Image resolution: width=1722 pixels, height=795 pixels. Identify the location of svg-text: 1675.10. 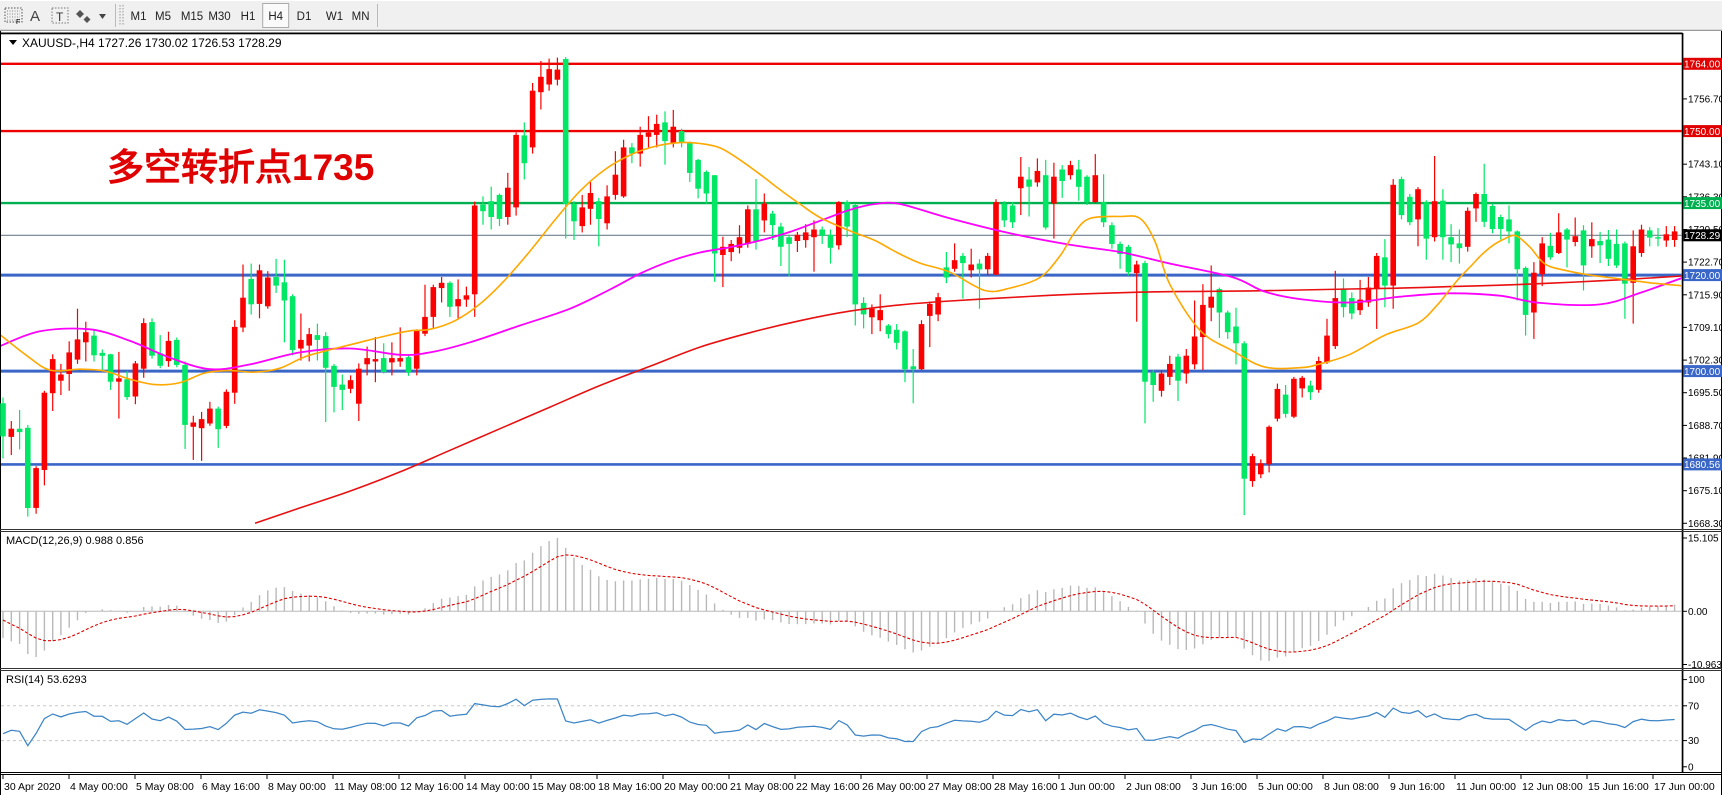
(1705, 491).